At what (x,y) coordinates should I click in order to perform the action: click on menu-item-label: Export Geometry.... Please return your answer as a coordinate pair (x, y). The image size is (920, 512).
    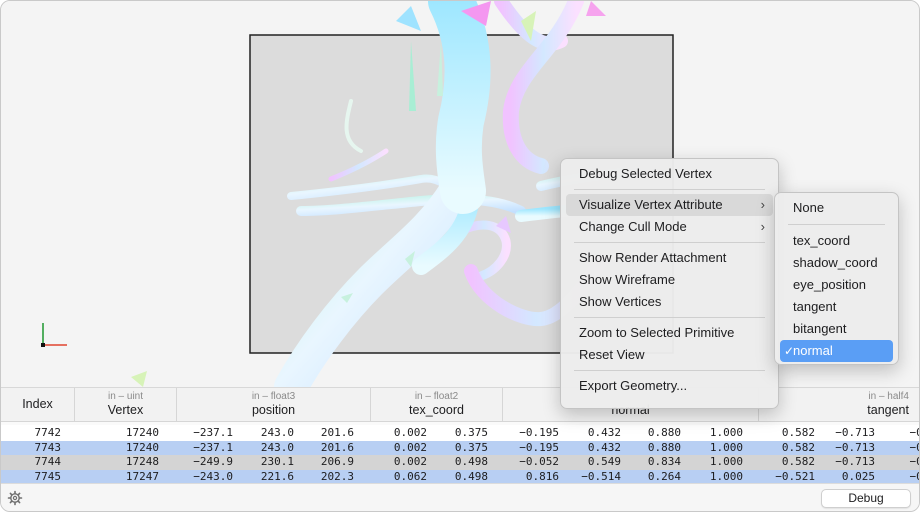
    Looking at the image, I should click on (633, 385).